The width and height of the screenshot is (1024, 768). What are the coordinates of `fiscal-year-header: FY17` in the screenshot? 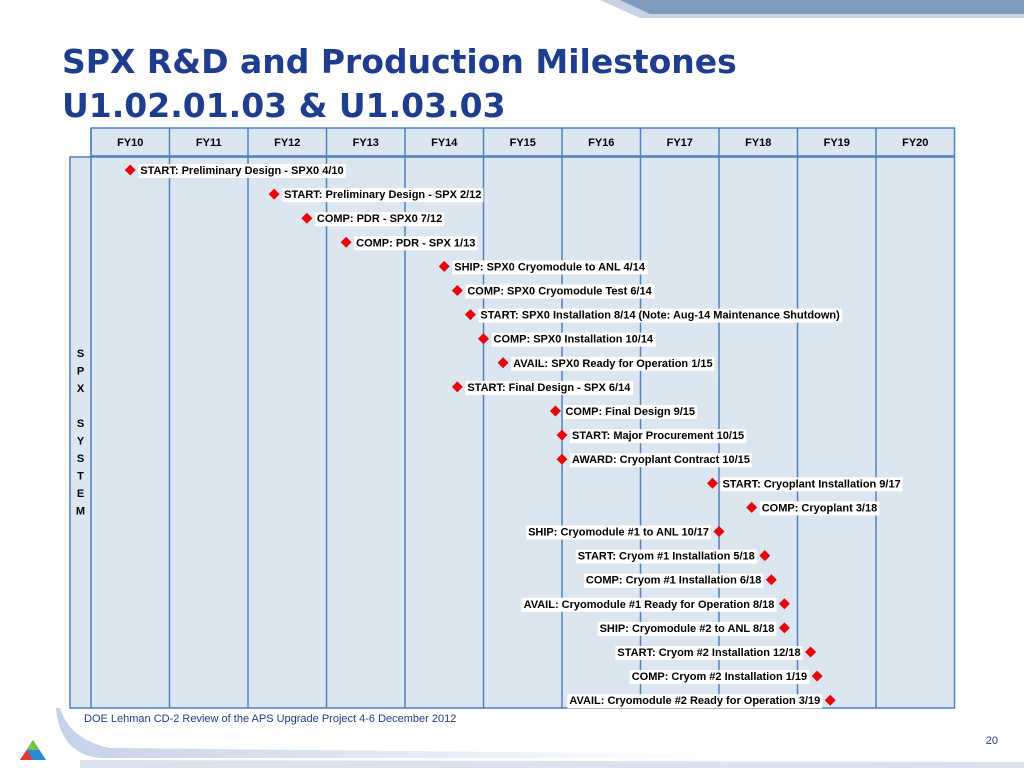 It's located at (680, 143).